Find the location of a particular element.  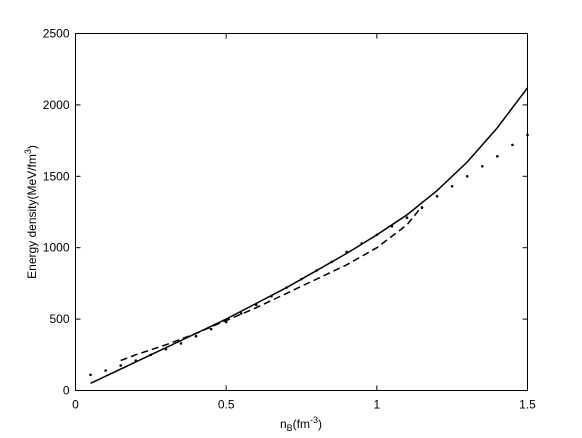

x-label-part: (fm is located at coordinates (301, 424).